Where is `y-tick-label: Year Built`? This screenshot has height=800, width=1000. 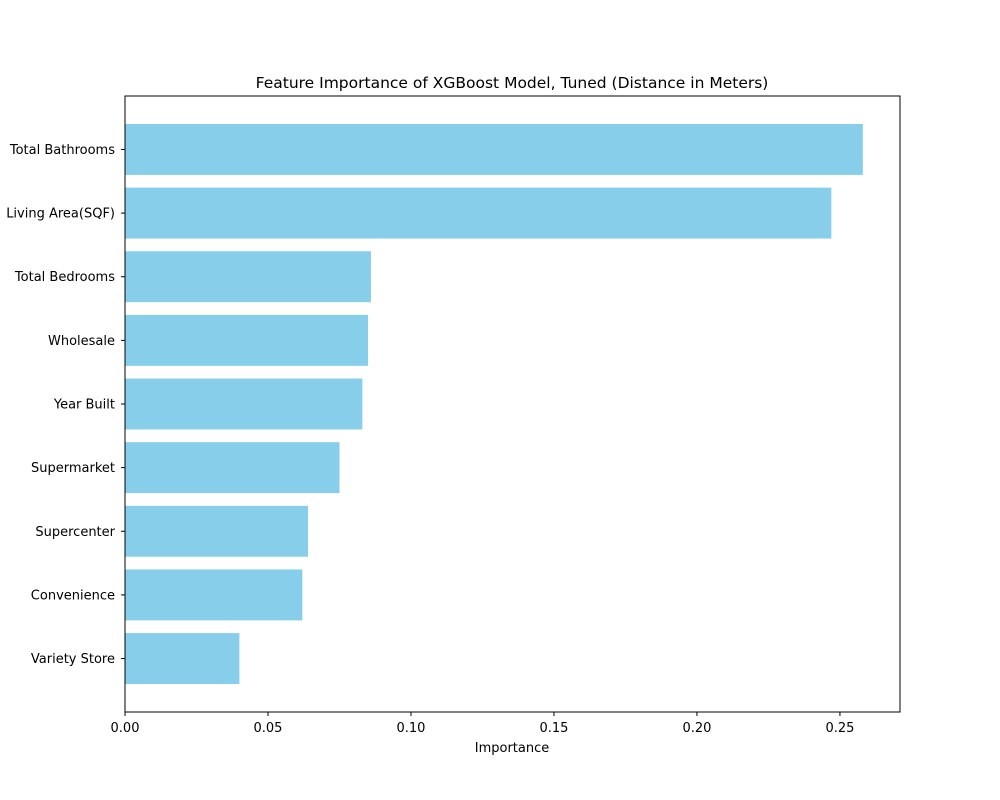 y-tick-label: Year Built is located at coordinates (84, 405).